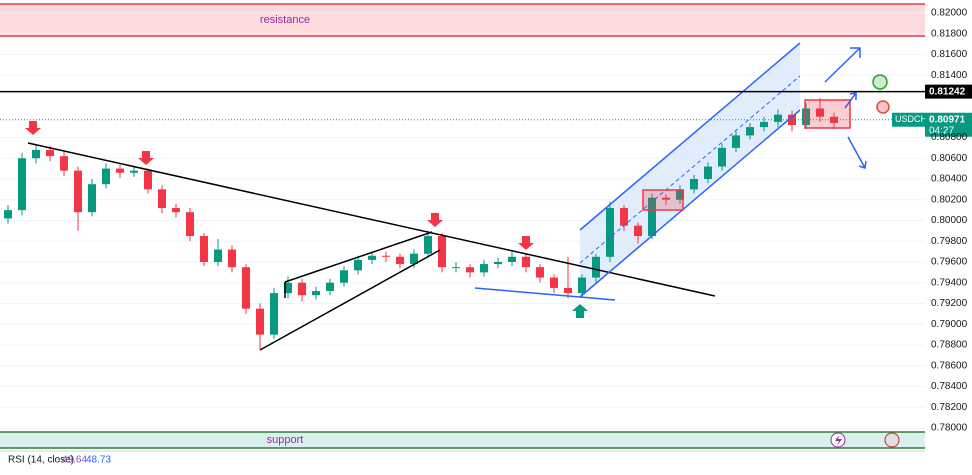 The height and width of the screenshot is (475, 972). What do you see at coordinates (949, 220) in the screenshot?
I see `y-tick-label: 0.80000` at bounding box center [949, 220].